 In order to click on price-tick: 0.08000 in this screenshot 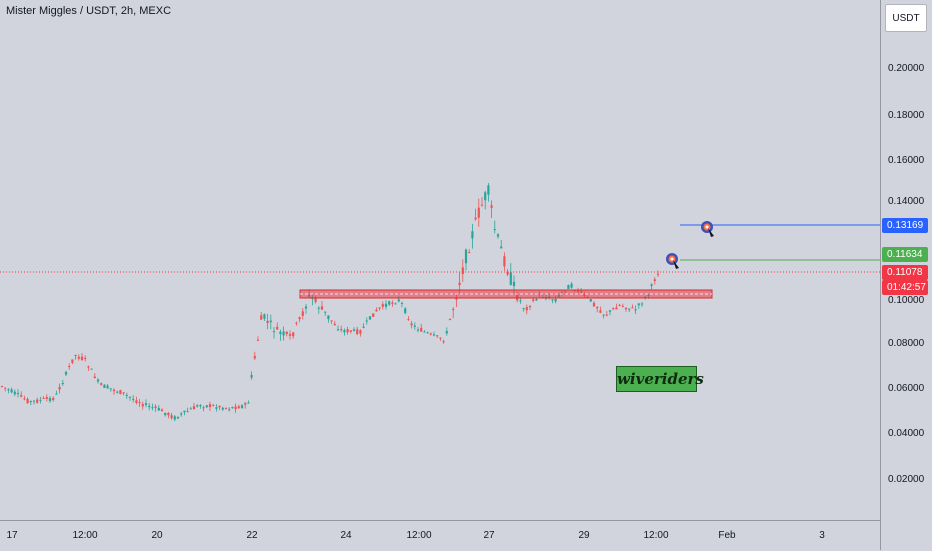, I will do `click(906, 343)`.